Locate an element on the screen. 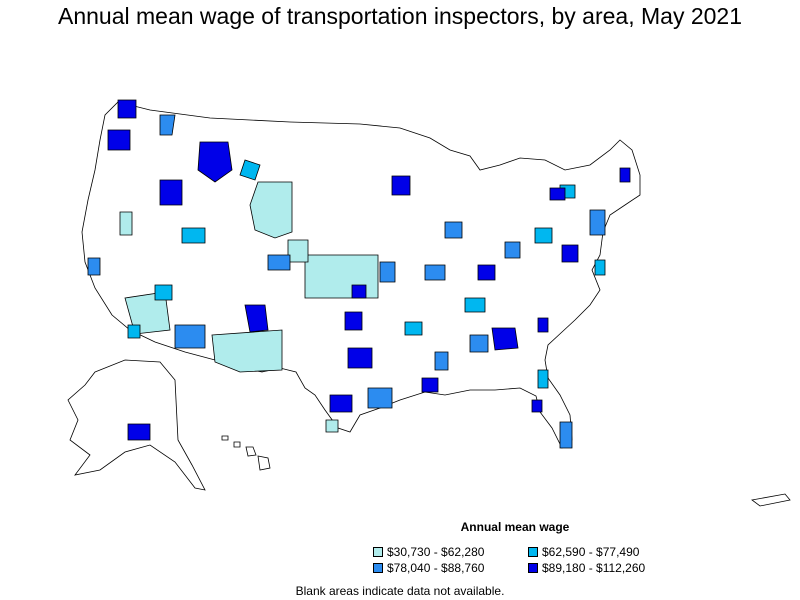 The width and height of the screenshot is (800, 600). legend-item-2: $62,590 - $77,490 is located at coordinates (583, 552).